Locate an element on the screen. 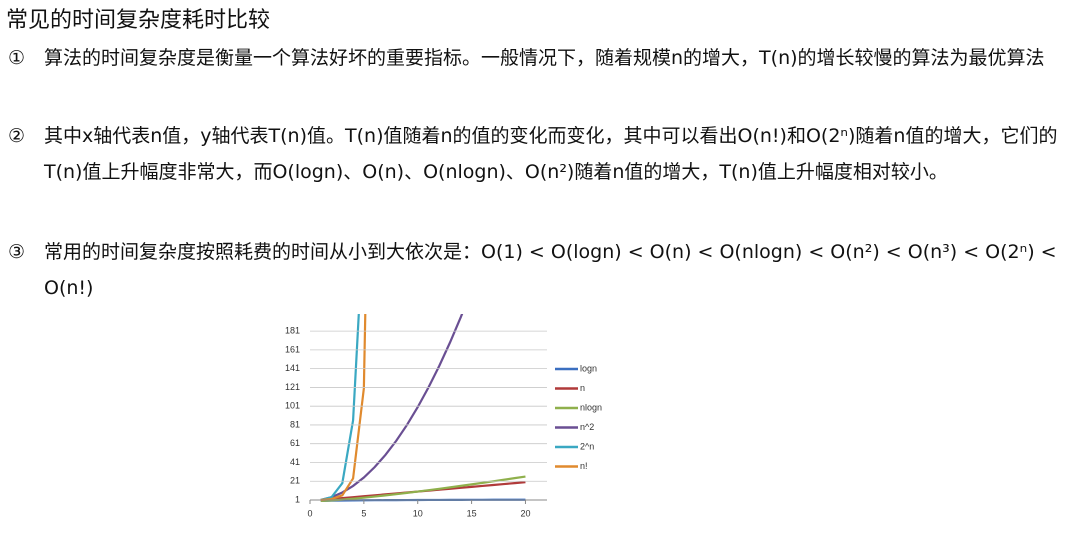 The width and height of the screenshot is (1086, 540). y-tick-label: 41 is located at coordinates (295, 462).